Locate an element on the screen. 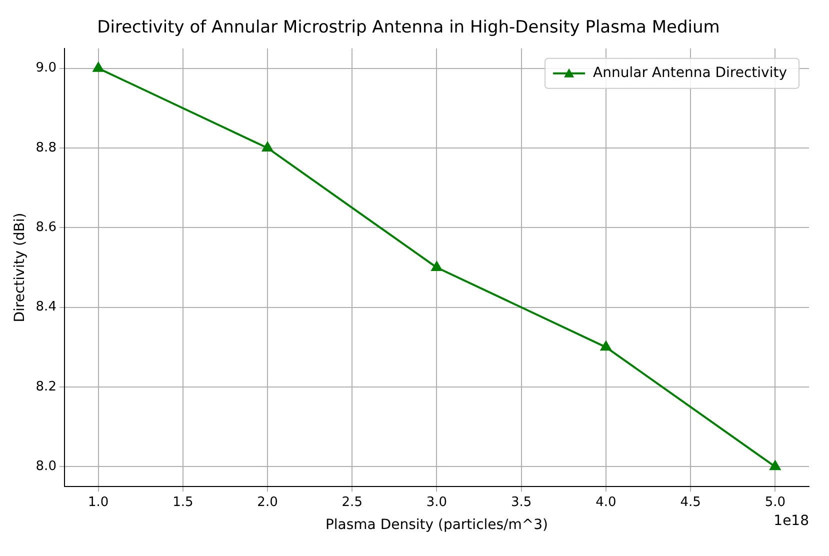 Image resolution: width=829 pixels, height=556 pixels. x-tick-label: 4.0 is located at coordinates (606, 502).